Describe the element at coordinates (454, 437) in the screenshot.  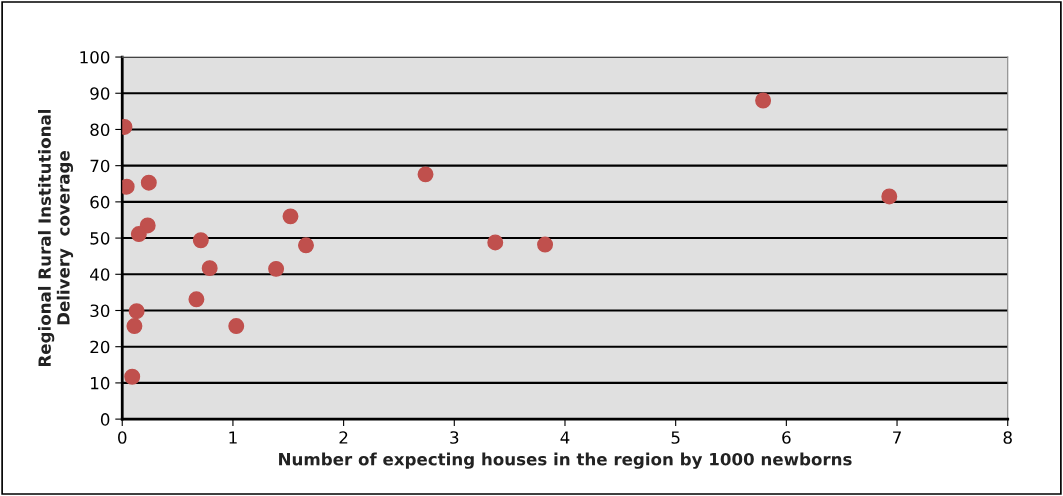
I see `x-tick-label: 3` at that location.